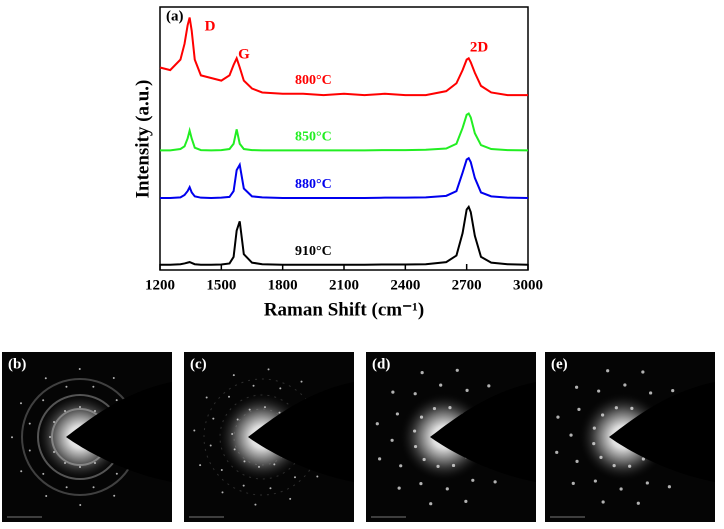  Describe the element at coordinates (221, 285) in the screenshot. I see `x-tick-label: 1500` at that location.